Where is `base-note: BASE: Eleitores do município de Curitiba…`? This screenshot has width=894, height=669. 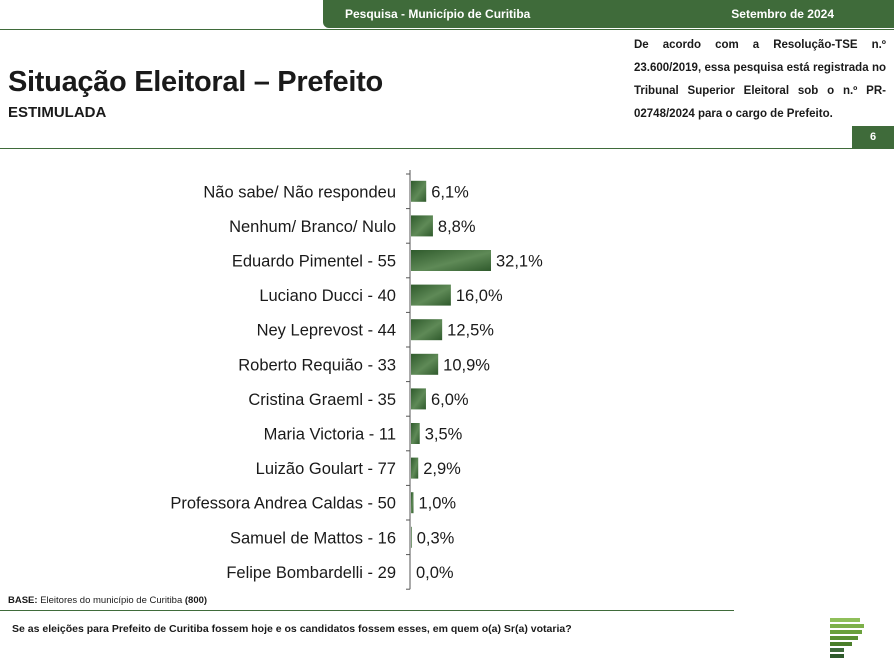 base-note: BASE: Eleitores do município de Curitiba… is located at coordinates (107, 600).